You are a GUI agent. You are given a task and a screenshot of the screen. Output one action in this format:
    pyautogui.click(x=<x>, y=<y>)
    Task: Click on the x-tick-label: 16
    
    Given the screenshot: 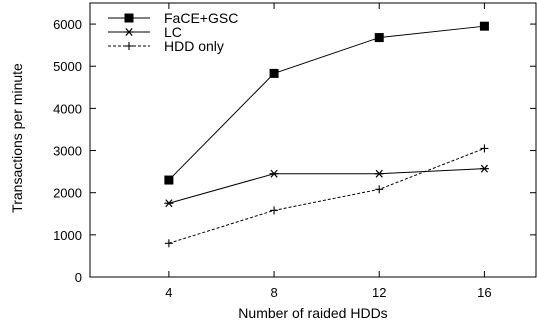 What is the action you would take?
    pyautogui.click(x=484, y=292)
    